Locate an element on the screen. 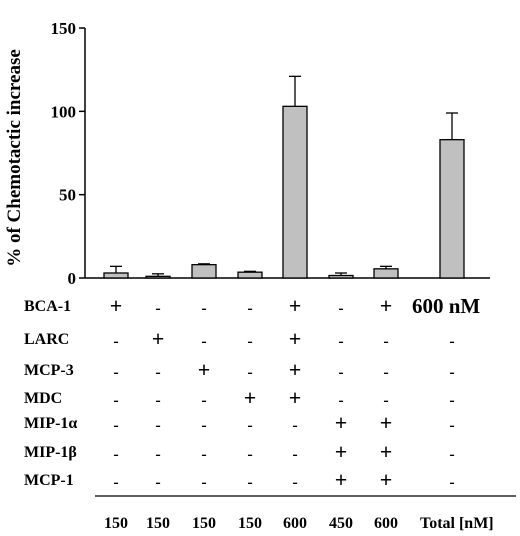  treatment-row-label: MCP-1 is located at coordinates (49, 480).